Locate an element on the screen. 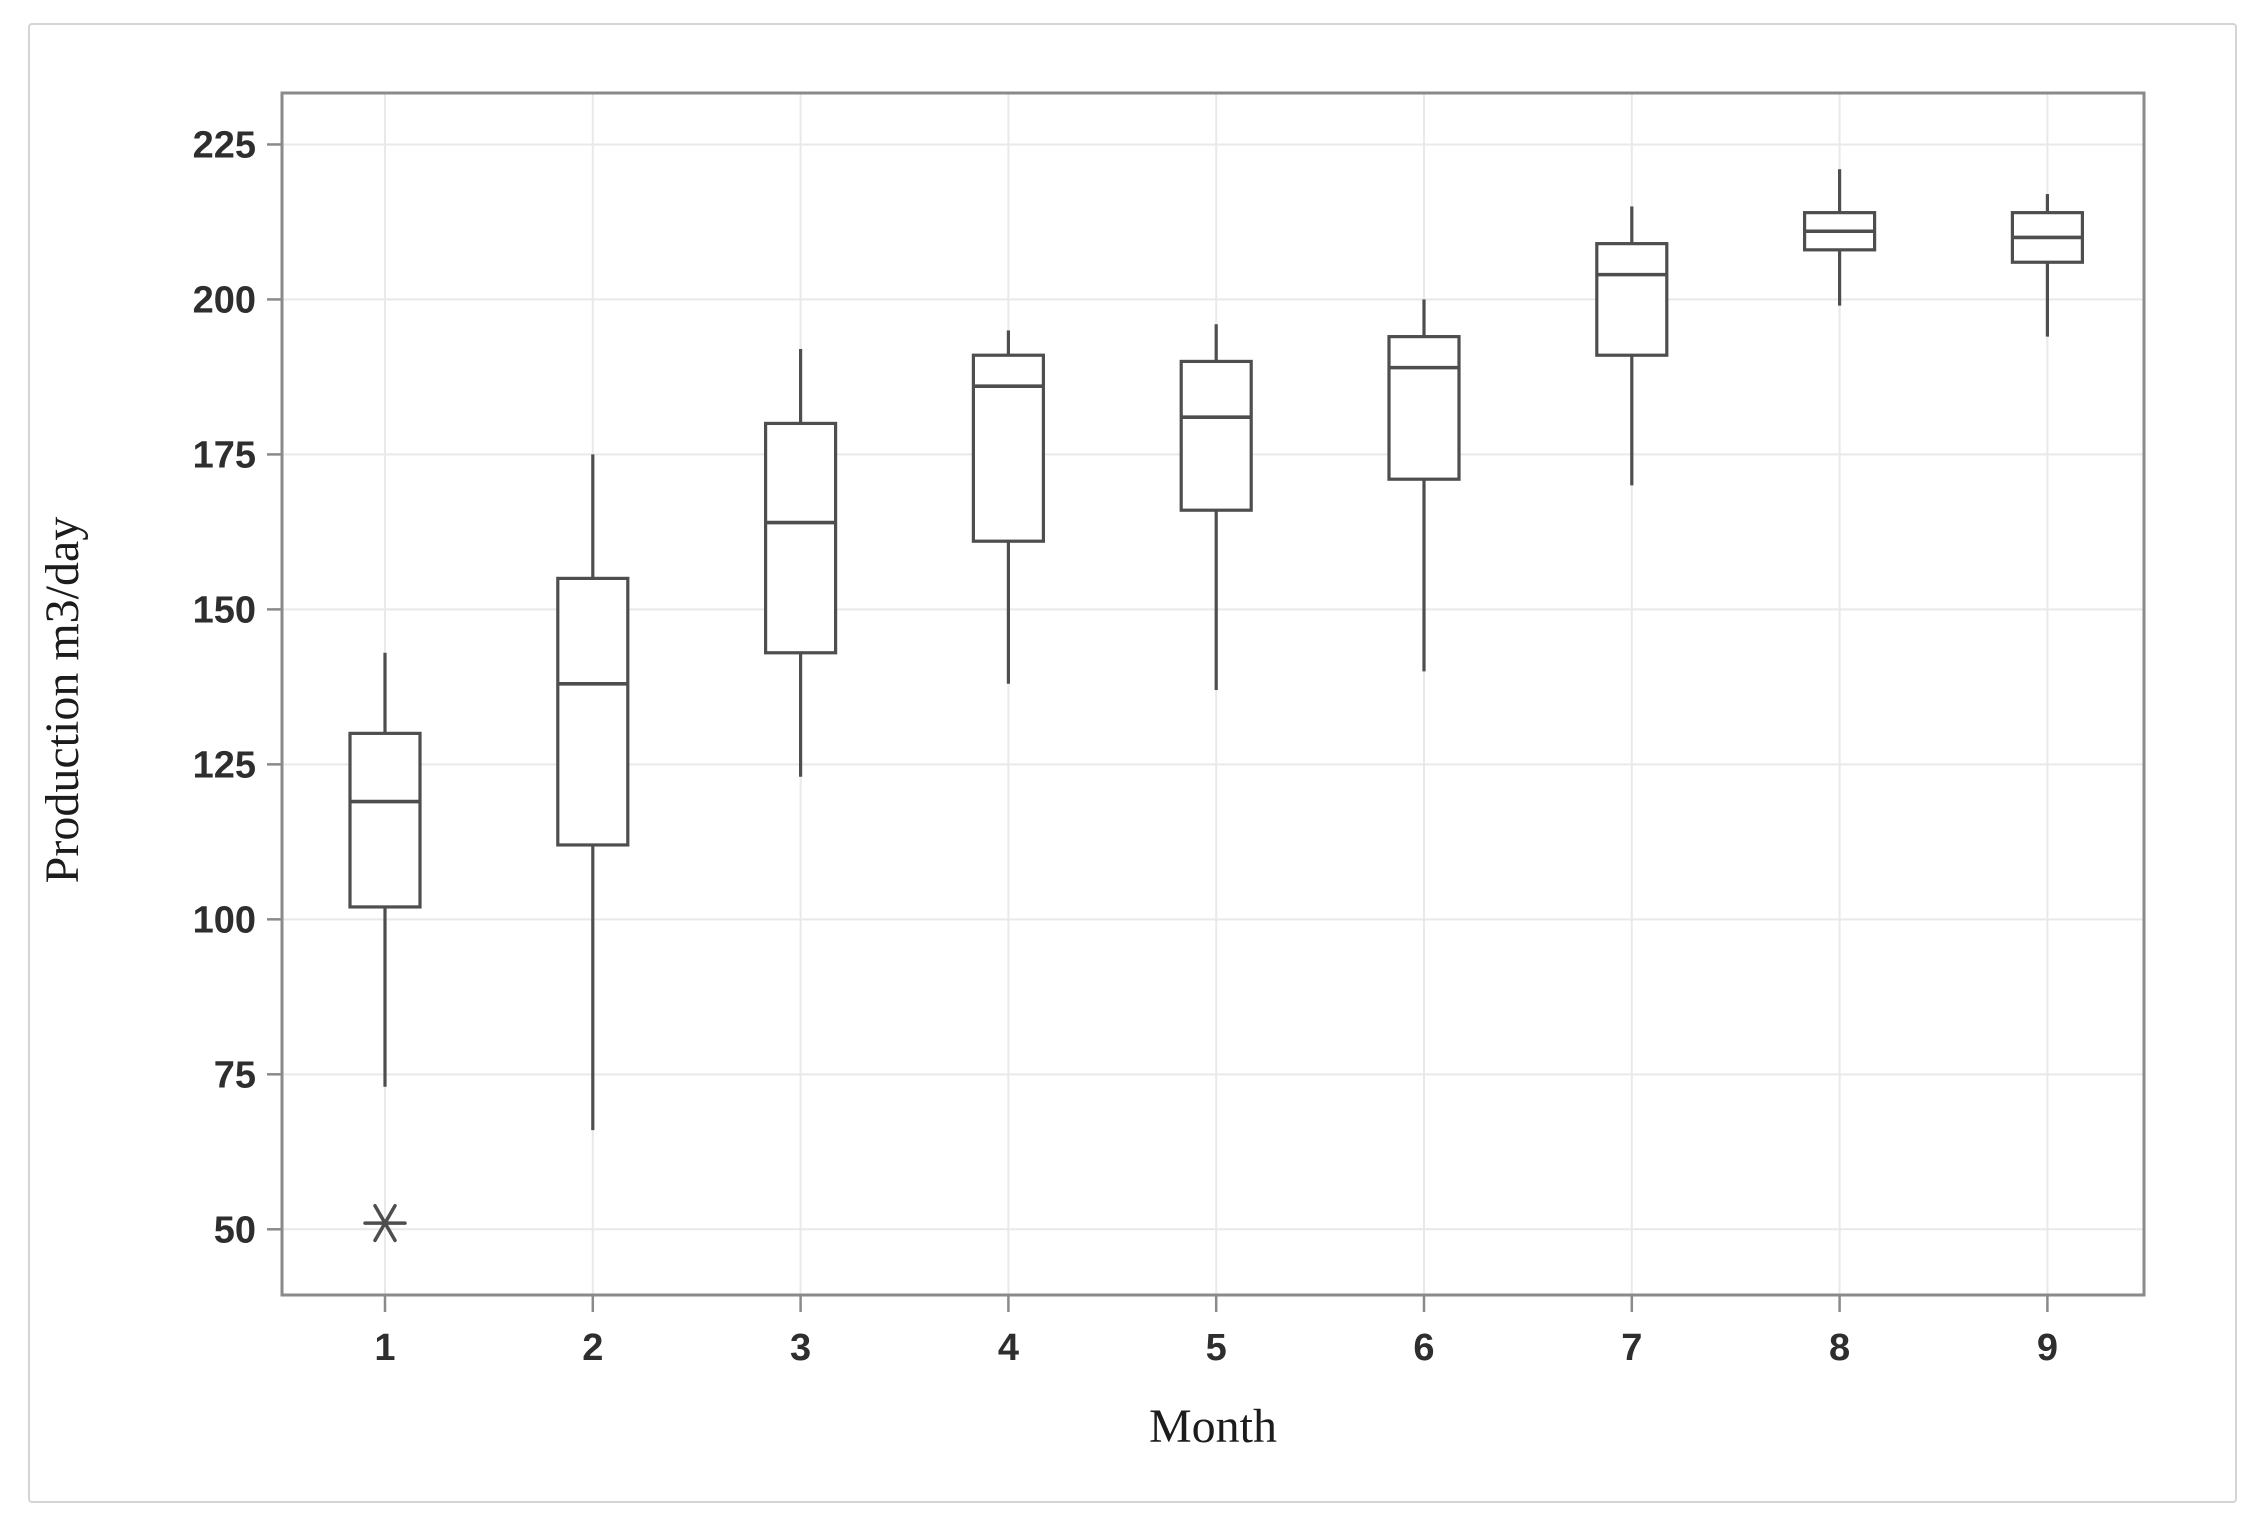 The image size is (2264, 1539). x-tick-label-9: 9 is located at coordinates (2047, 1348).